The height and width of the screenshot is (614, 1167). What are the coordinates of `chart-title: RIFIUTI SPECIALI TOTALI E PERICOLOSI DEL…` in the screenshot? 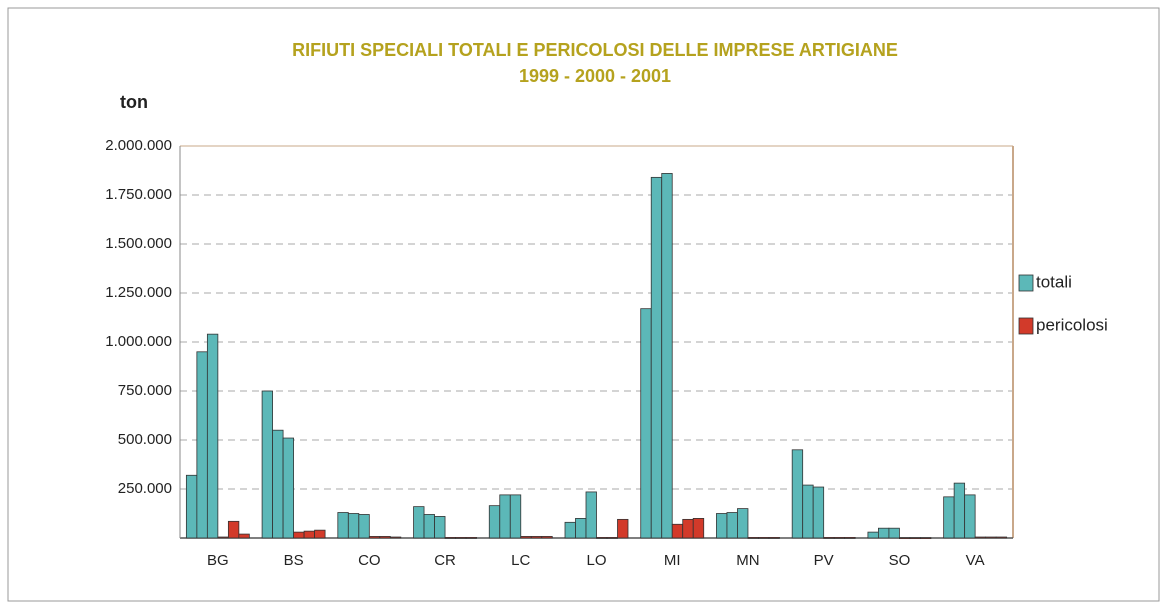 It's located at (595, 50).